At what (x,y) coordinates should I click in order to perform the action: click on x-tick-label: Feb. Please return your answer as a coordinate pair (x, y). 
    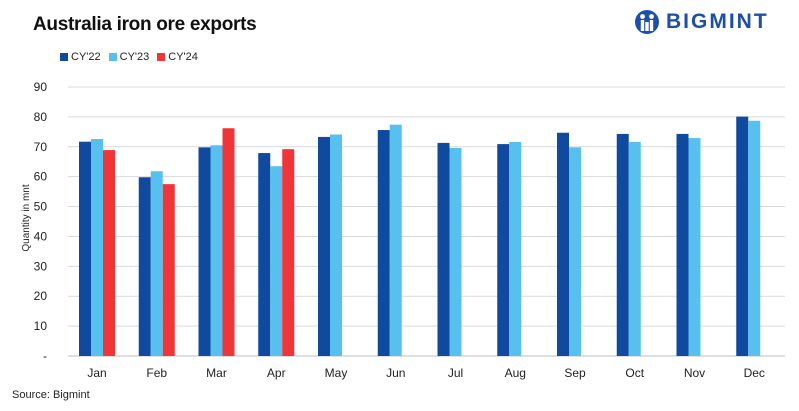
    Looking at the image, I should click on (156, 373).